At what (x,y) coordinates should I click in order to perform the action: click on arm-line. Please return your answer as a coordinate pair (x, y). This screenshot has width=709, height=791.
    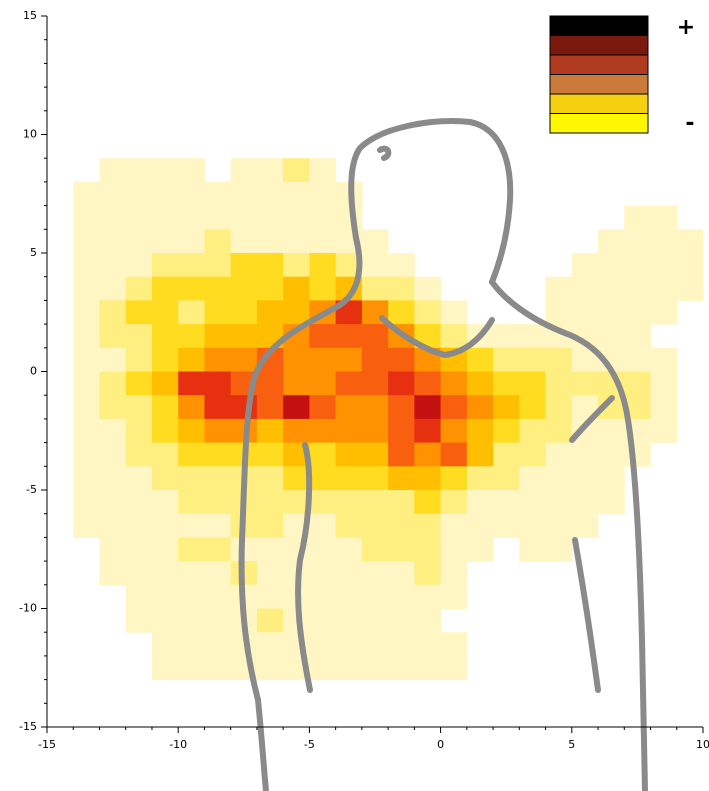
    Looking at the image, I should click on (592, 419).